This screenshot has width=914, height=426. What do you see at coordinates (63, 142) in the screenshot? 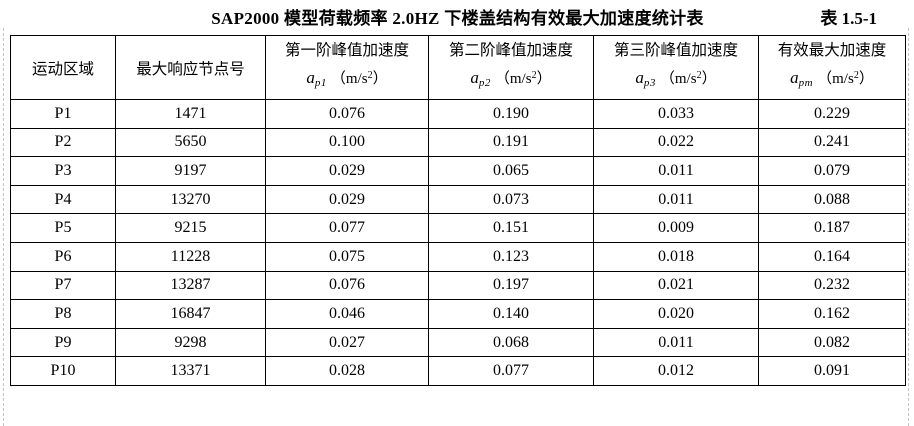
I see `table-cell: P2` at bounding box center [63, 142].